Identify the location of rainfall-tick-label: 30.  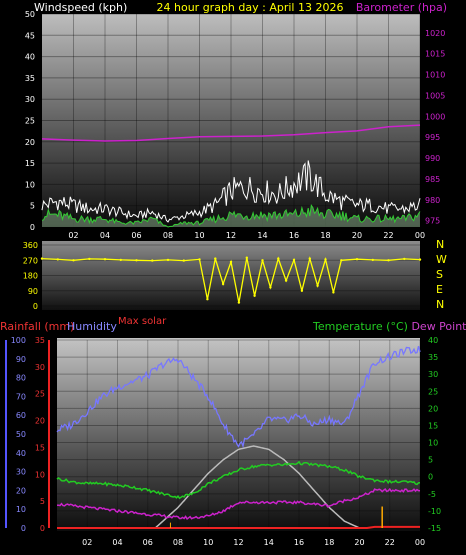
(40, 367).